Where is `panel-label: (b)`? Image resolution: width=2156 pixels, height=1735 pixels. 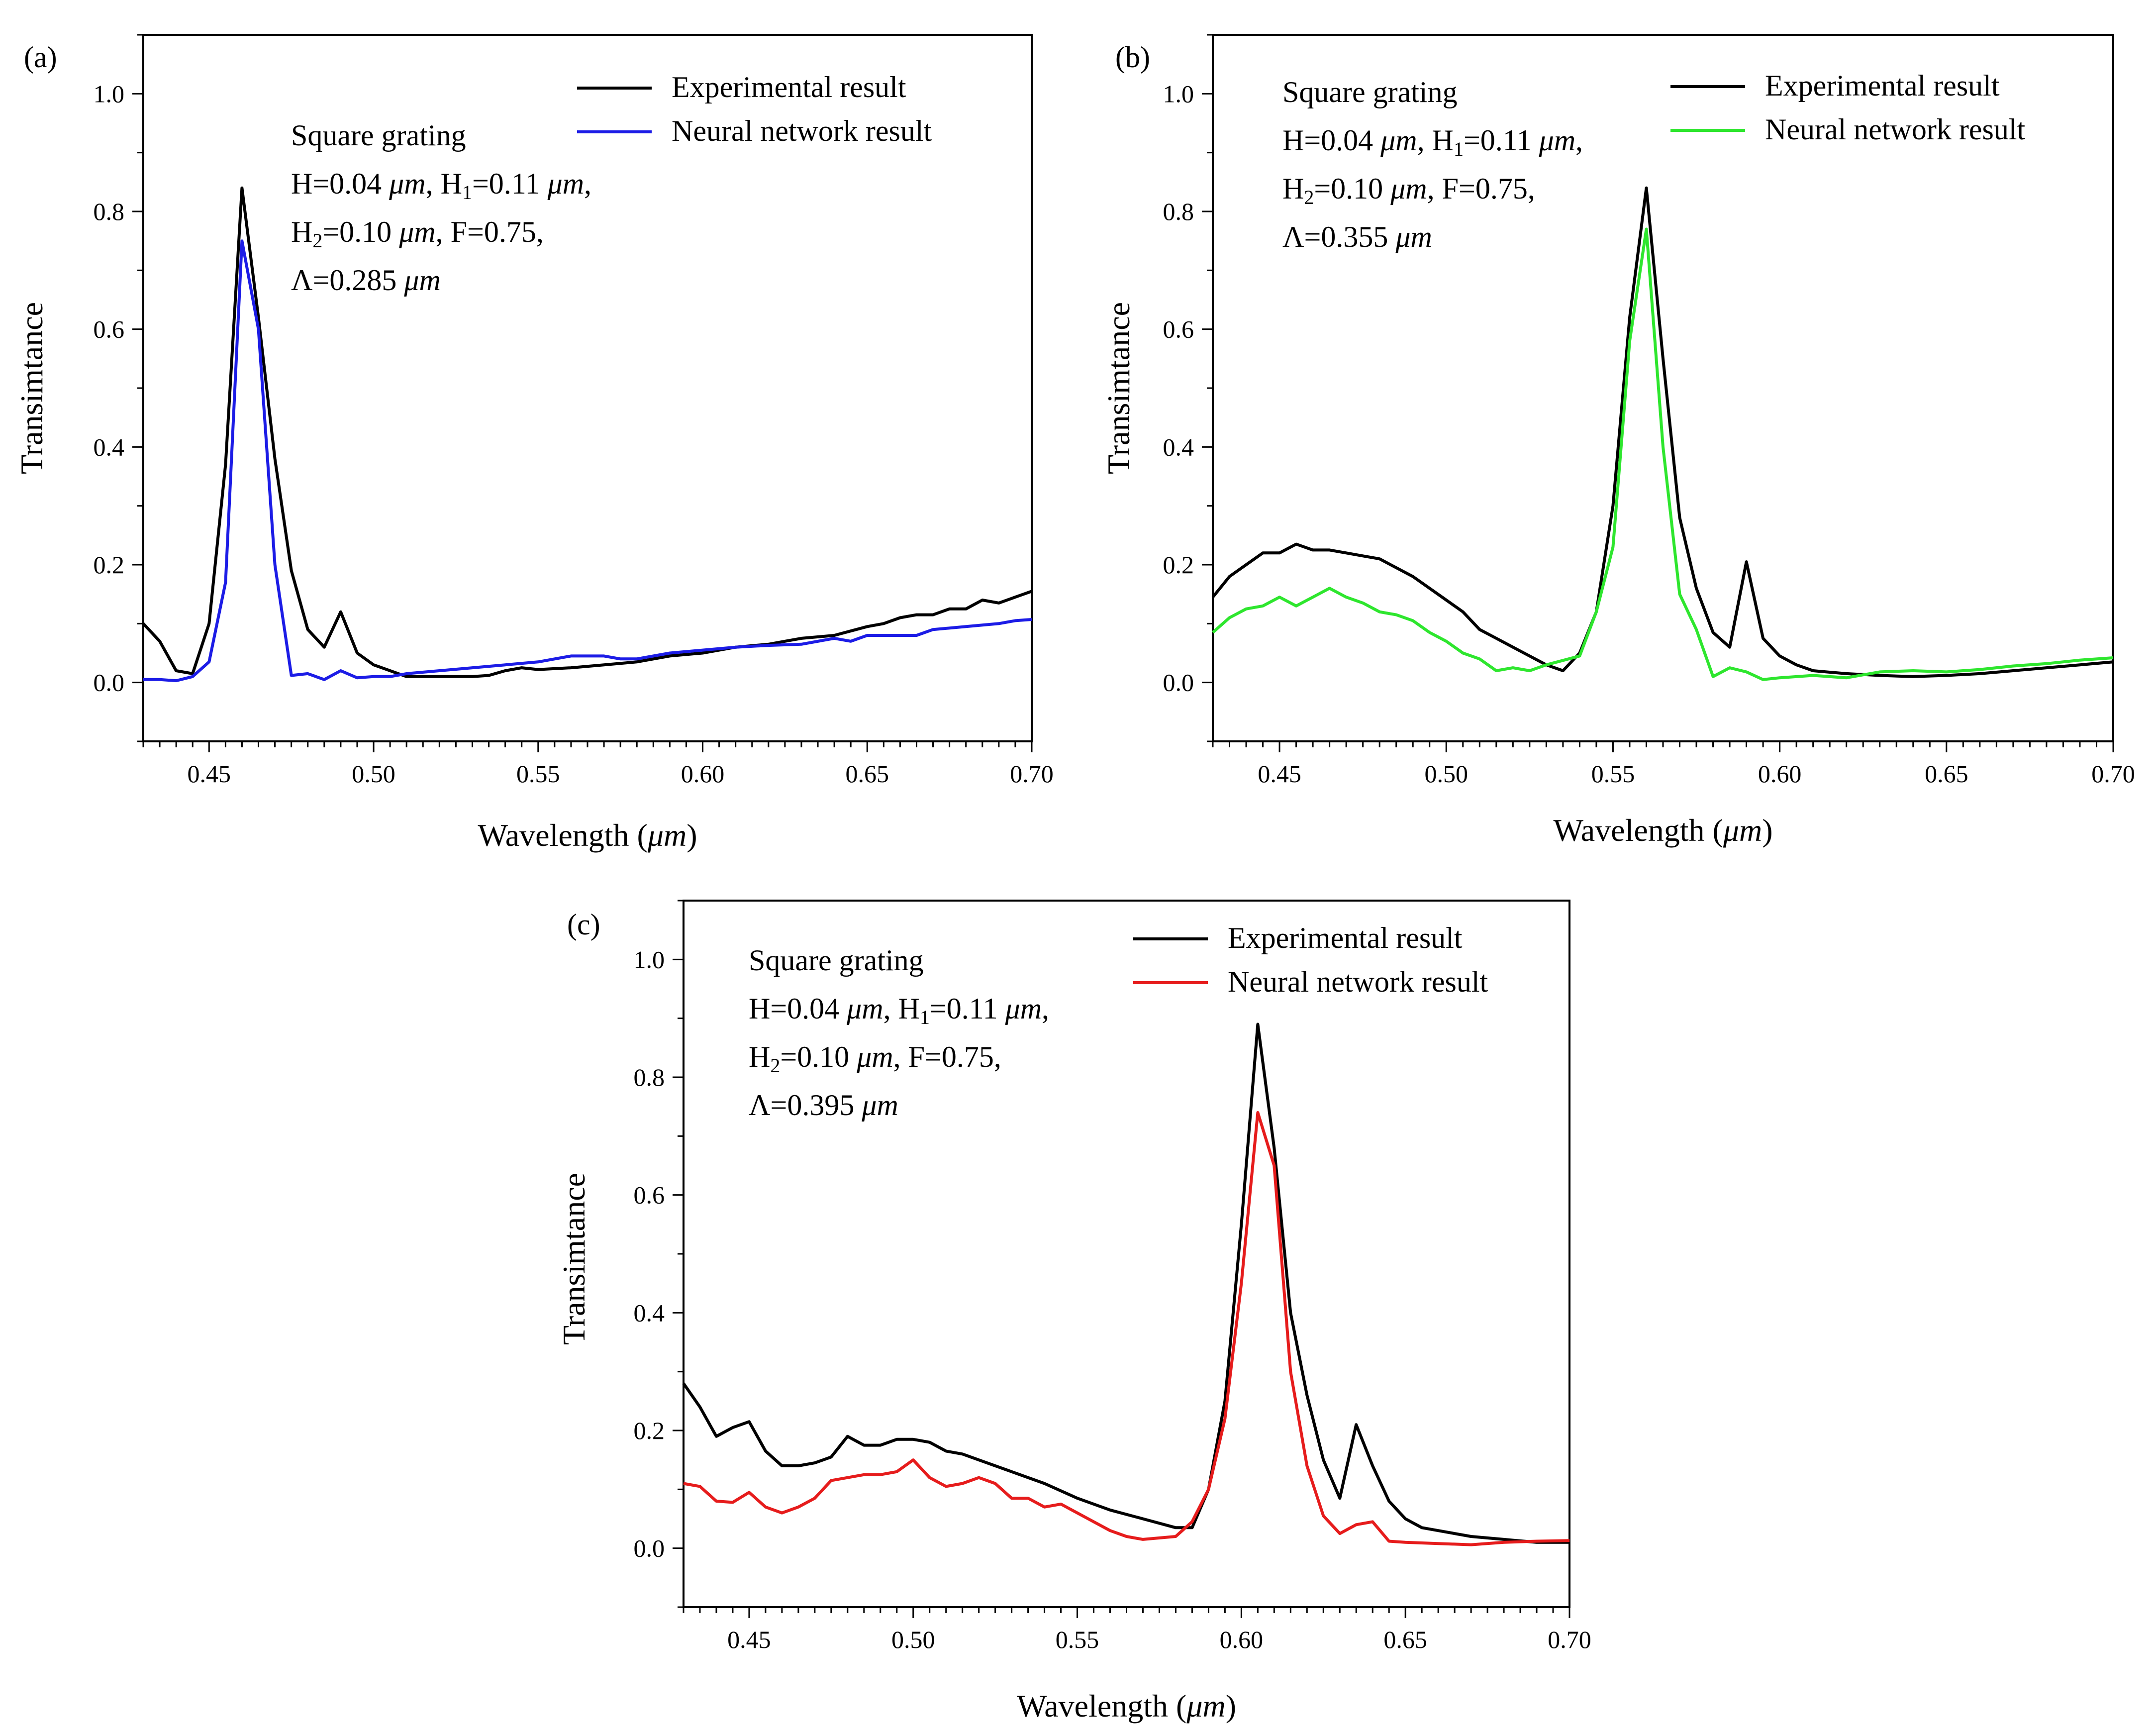 panel-label: (b) is located at coordinates (1132, 57).